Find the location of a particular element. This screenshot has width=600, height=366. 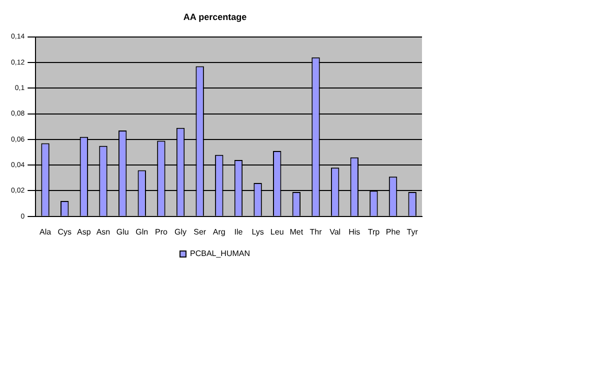

x-tick-label: Tyr is located at coordinates (412, 231).